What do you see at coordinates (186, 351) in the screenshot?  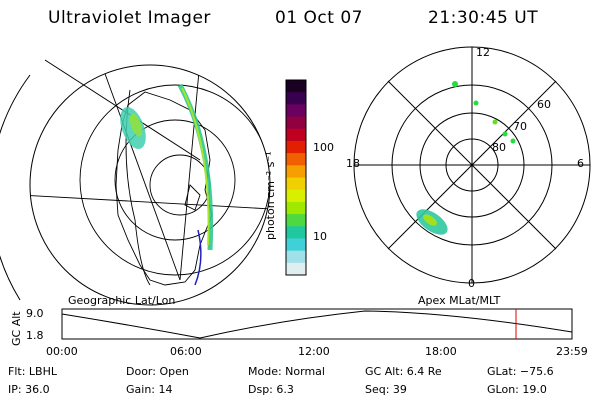 I see `orbit-x-tick-1: 06:00` at bounding box center [186, 351].